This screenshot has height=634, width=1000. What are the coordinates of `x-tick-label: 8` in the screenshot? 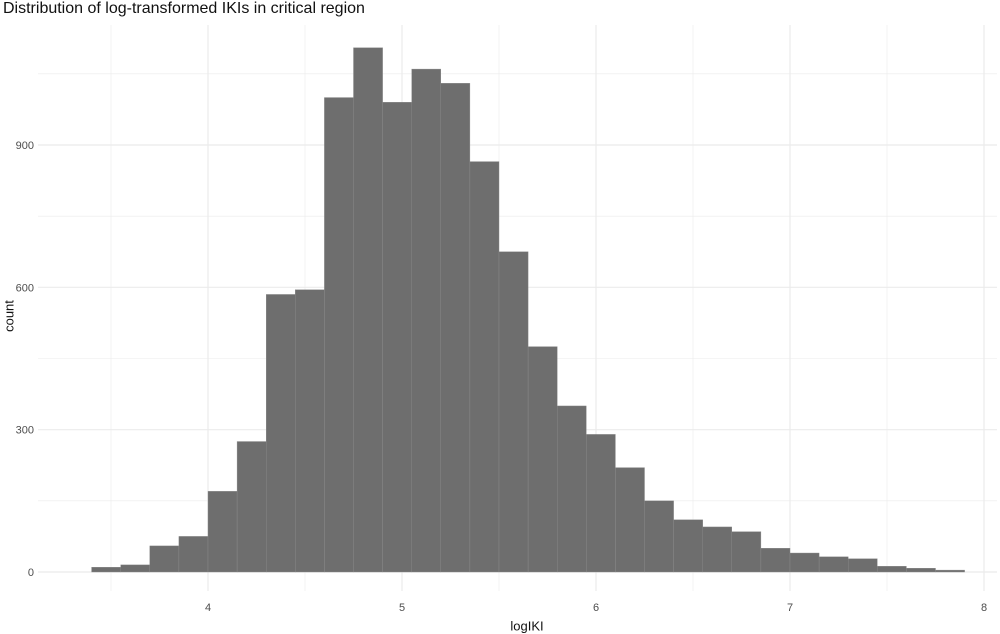 It's located at (984, 608).